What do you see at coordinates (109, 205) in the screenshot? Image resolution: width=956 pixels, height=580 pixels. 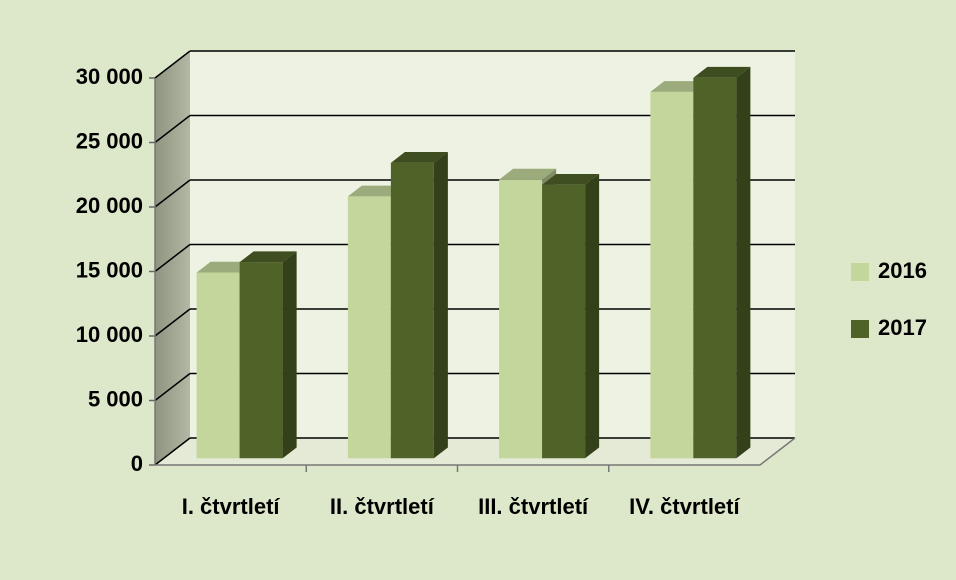 I see `y-tick-label: 20 000` at bounding box center [109, 205].